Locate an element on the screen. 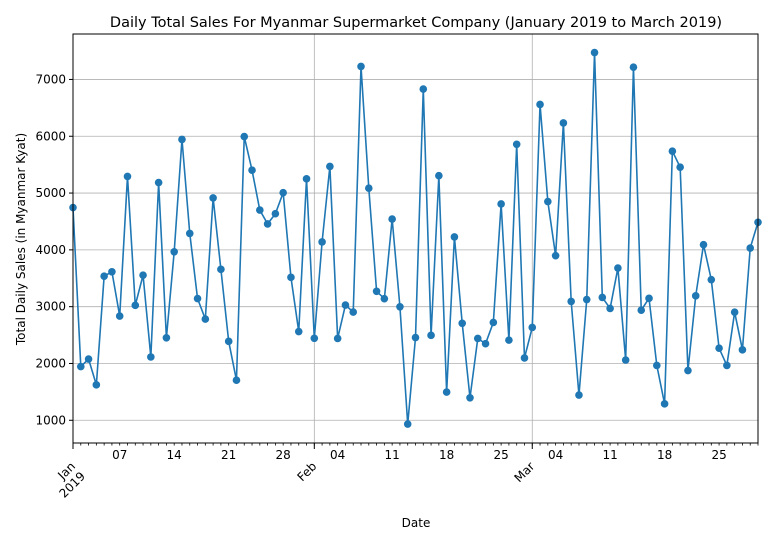  data-point: 2019-03-19: 5738 is located at coordinates (672, 151).